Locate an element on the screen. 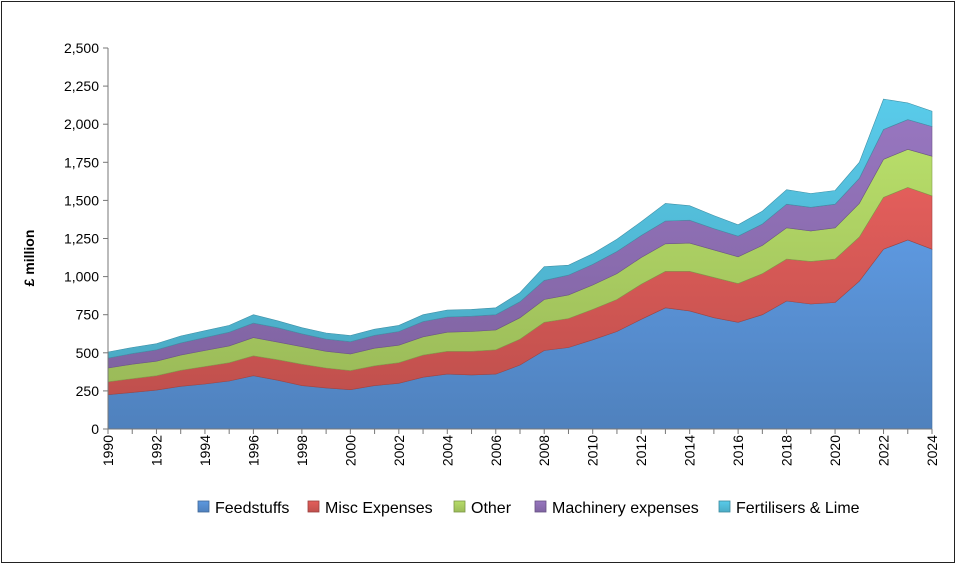 Image resolution: width=958 pixels, height=566 pixels. x-tick-label: 2012 is located at coordinates (641, 450).